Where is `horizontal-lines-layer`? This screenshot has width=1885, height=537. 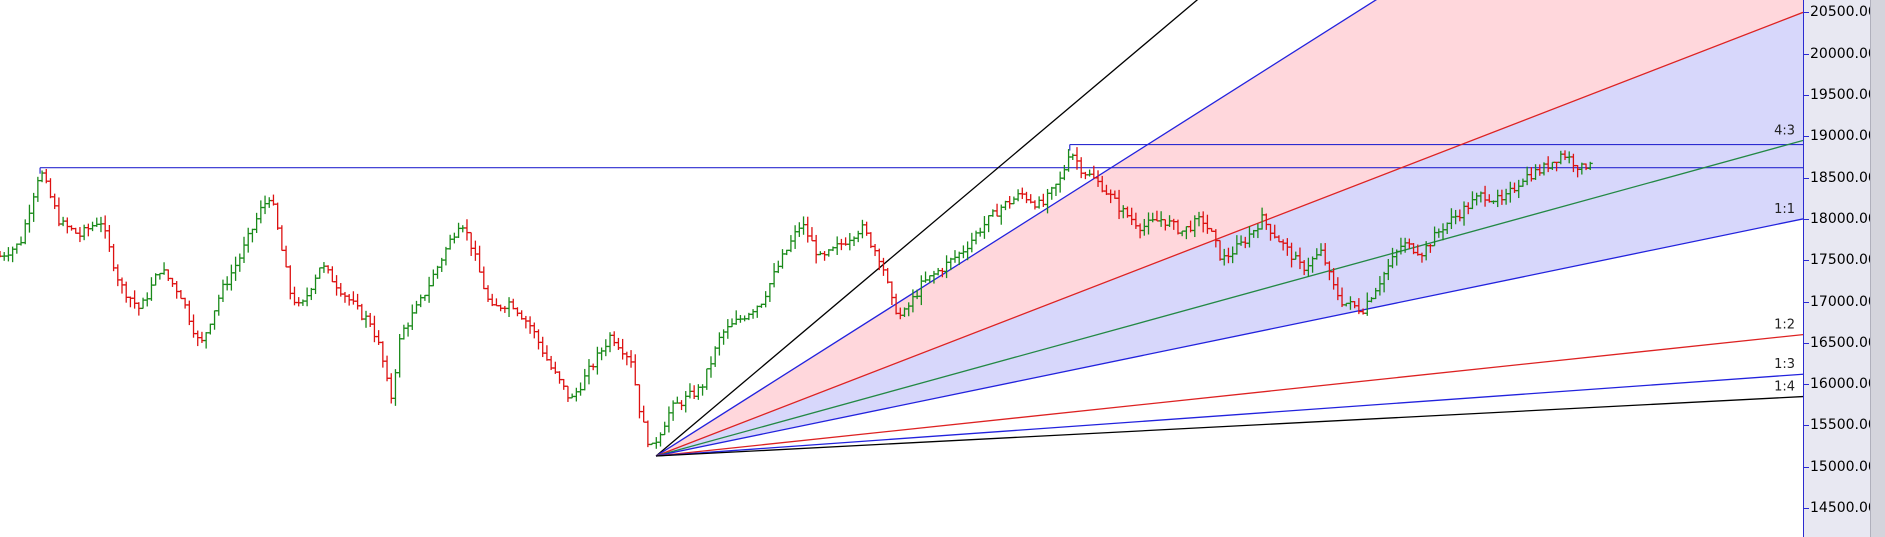 horizontal-lines-layer is located at coordinates (921, 158).